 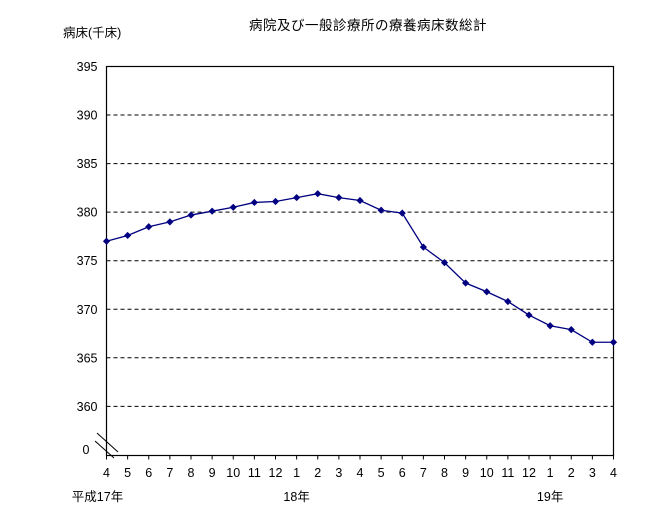 I want to click on y-tick-label: 370, so click(x=87, y=310).